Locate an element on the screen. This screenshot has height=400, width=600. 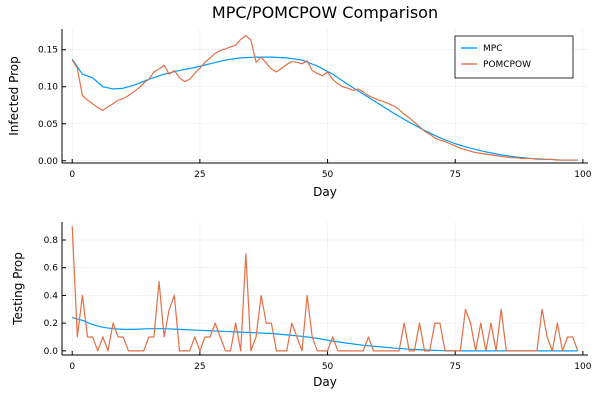
y-tick-label: 0.6 is located at coordinates (51, 269).